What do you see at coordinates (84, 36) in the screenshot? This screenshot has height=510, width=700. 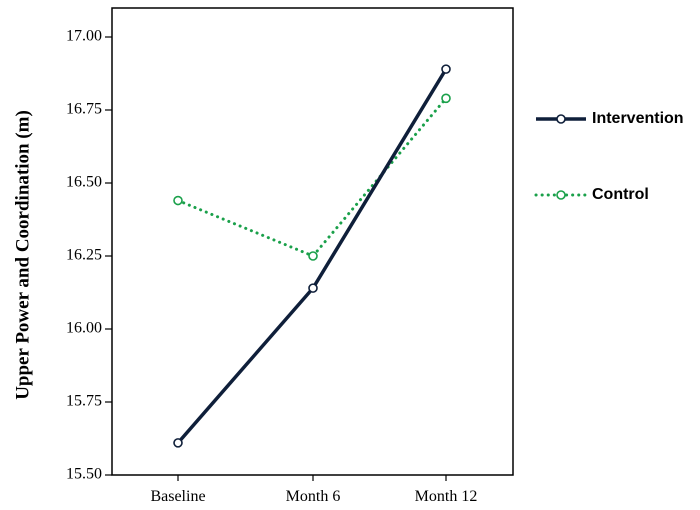 I see `y-tick-label: 17.00` at bounding box center [84, 36].